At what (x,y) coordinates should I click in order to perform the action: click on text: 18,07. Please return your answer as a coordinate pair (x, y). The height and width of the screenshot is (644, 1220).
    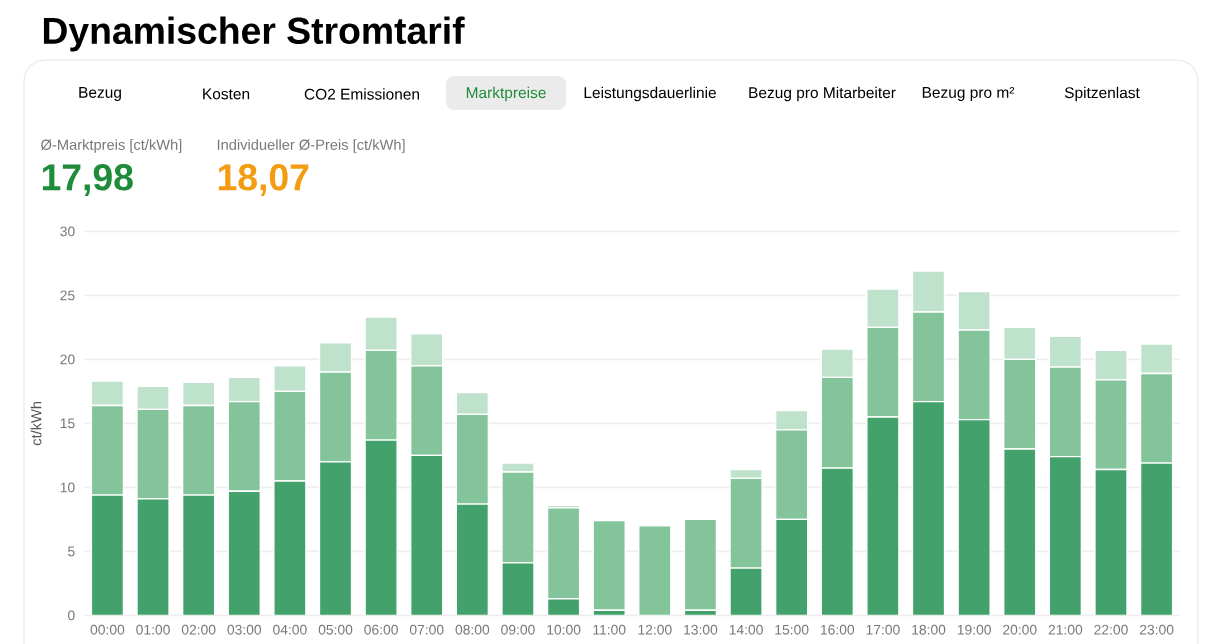
    Looking at the image, I should click on (263, 180).